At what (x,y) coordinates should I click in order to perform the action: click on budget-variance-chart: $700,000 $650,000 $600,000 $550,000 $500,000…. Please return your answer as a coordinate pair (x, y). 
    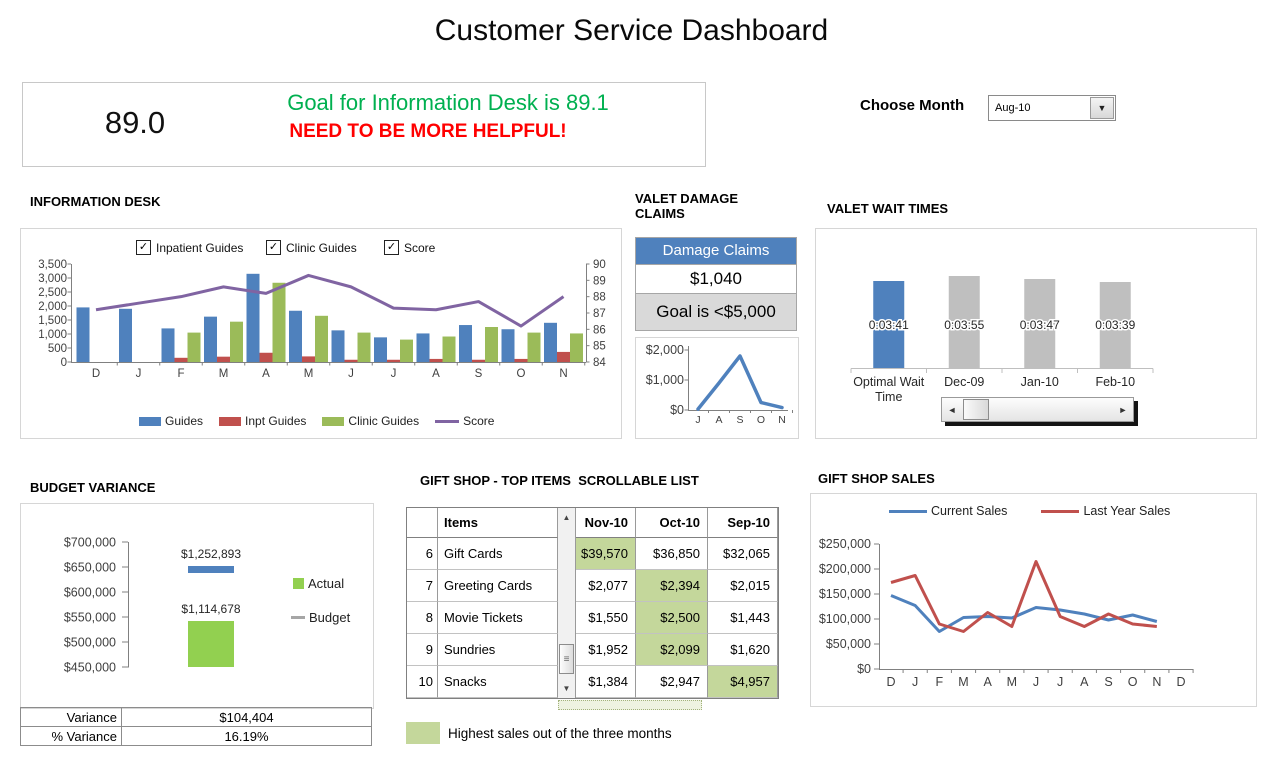
    Looking at the image, I should click on (152, 605).